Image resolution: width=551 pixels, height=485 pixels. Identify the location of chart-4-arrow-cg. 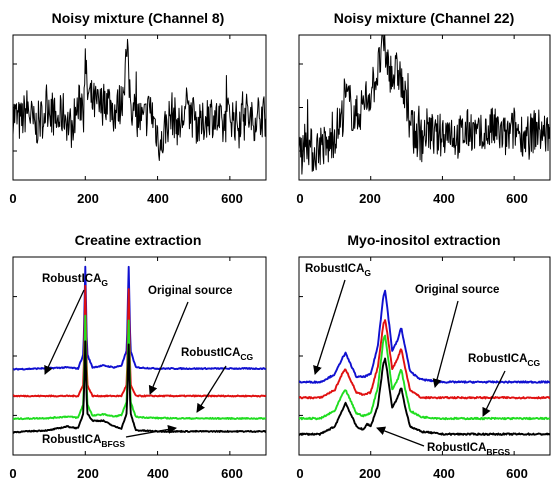
(494, 393).